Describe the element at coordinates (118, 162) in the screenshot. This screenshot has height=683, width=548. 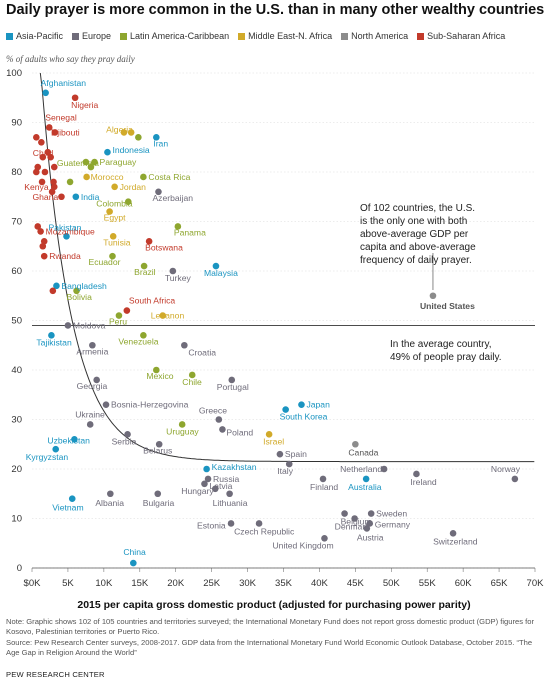
I see `point-label: Paraguay` at that location.